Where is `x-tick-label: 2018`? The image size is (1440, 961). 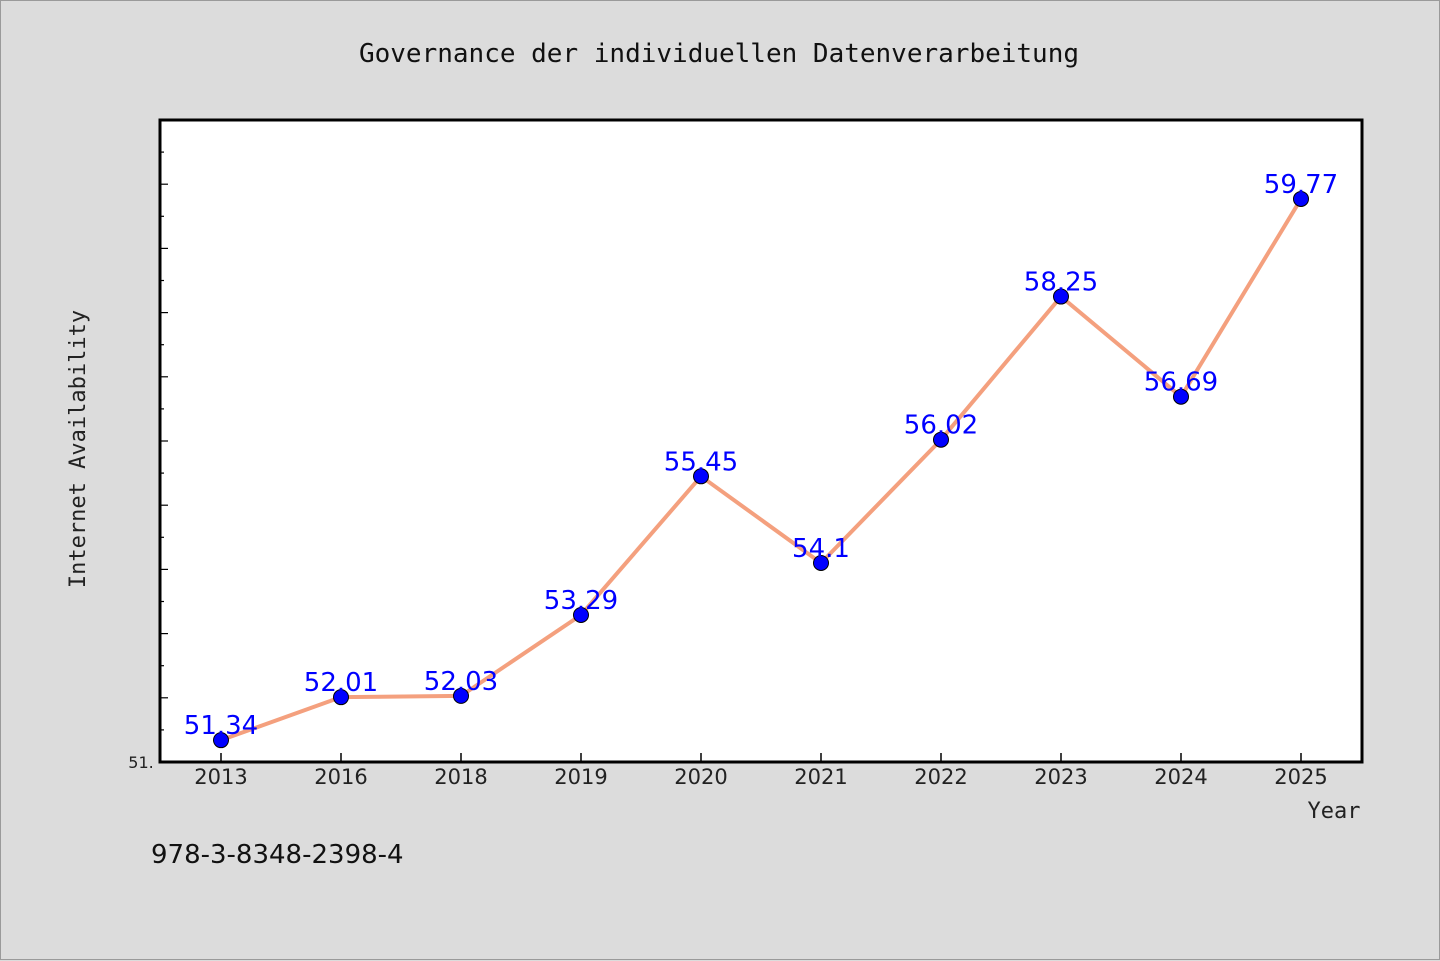
x-tick-label: 2018 is located at coordinates (460, 777).